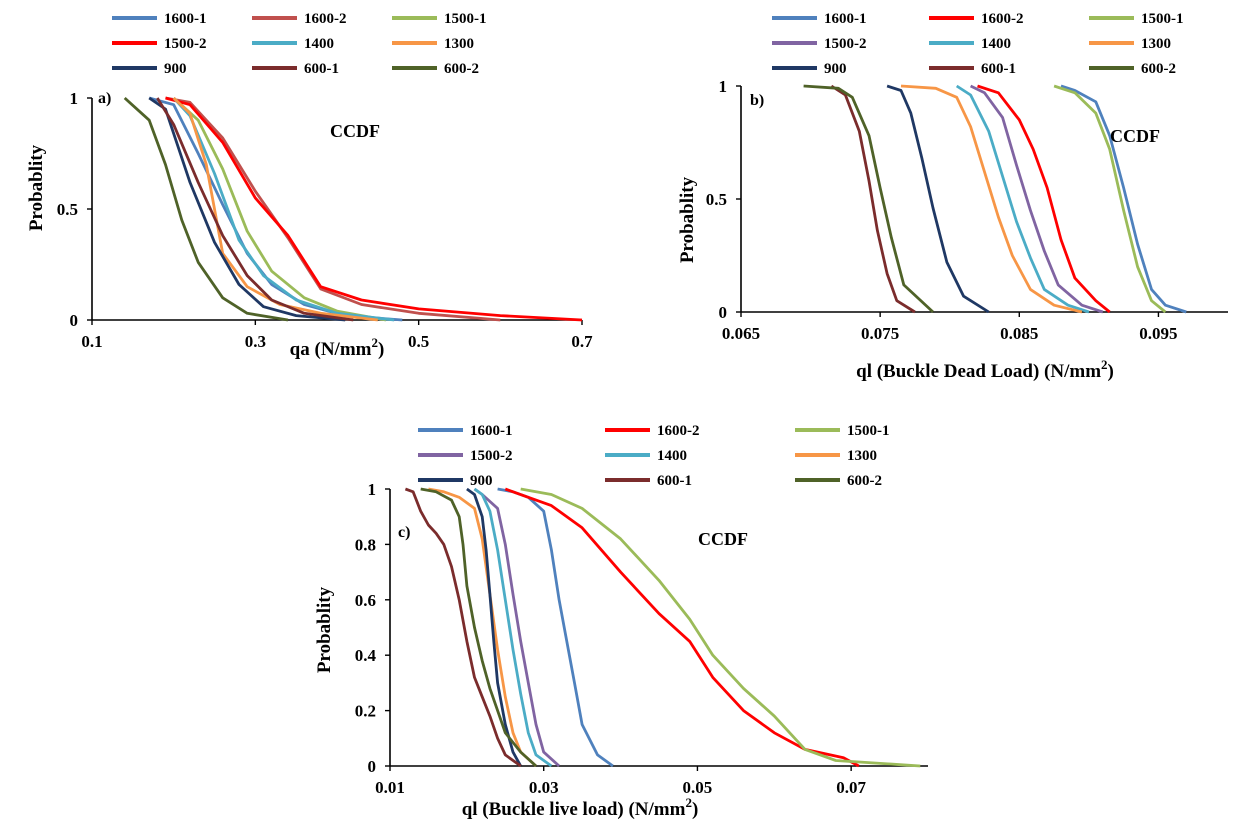  Describe the element at coordinates (741, 333) in the screenshot. I see `x-tick-label: 0.065` at that location.